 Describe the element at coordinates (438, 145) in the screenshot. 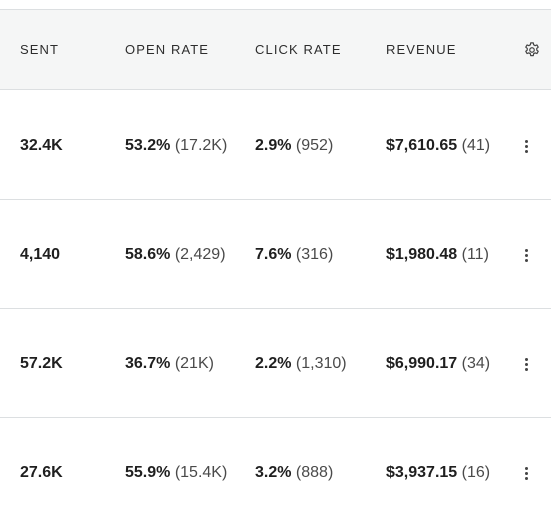

I see `revenue-cell: $7,610.65 (41)` at that location.